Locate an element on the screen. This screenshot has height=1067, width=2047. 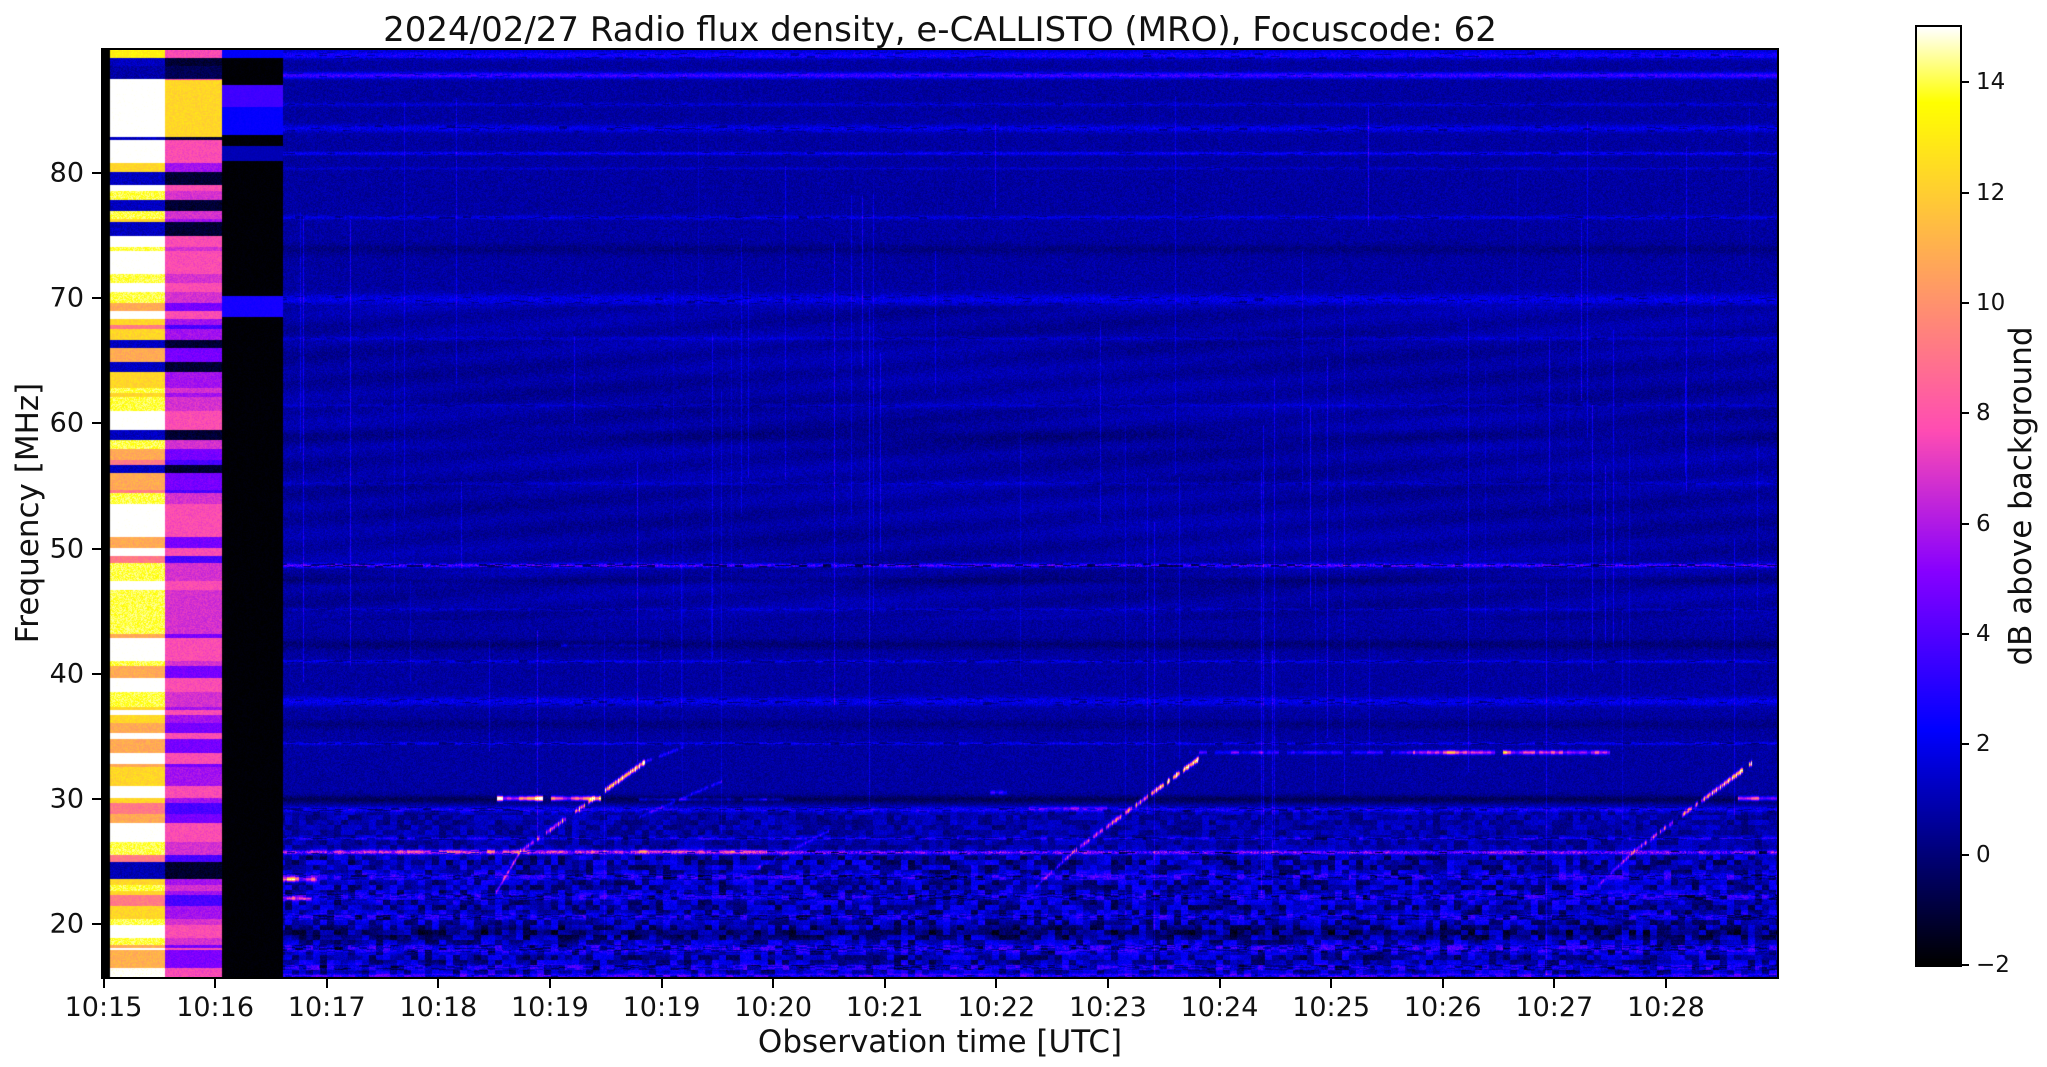
x-tick-label: 10:21 is located at coordinates (884, 1007).